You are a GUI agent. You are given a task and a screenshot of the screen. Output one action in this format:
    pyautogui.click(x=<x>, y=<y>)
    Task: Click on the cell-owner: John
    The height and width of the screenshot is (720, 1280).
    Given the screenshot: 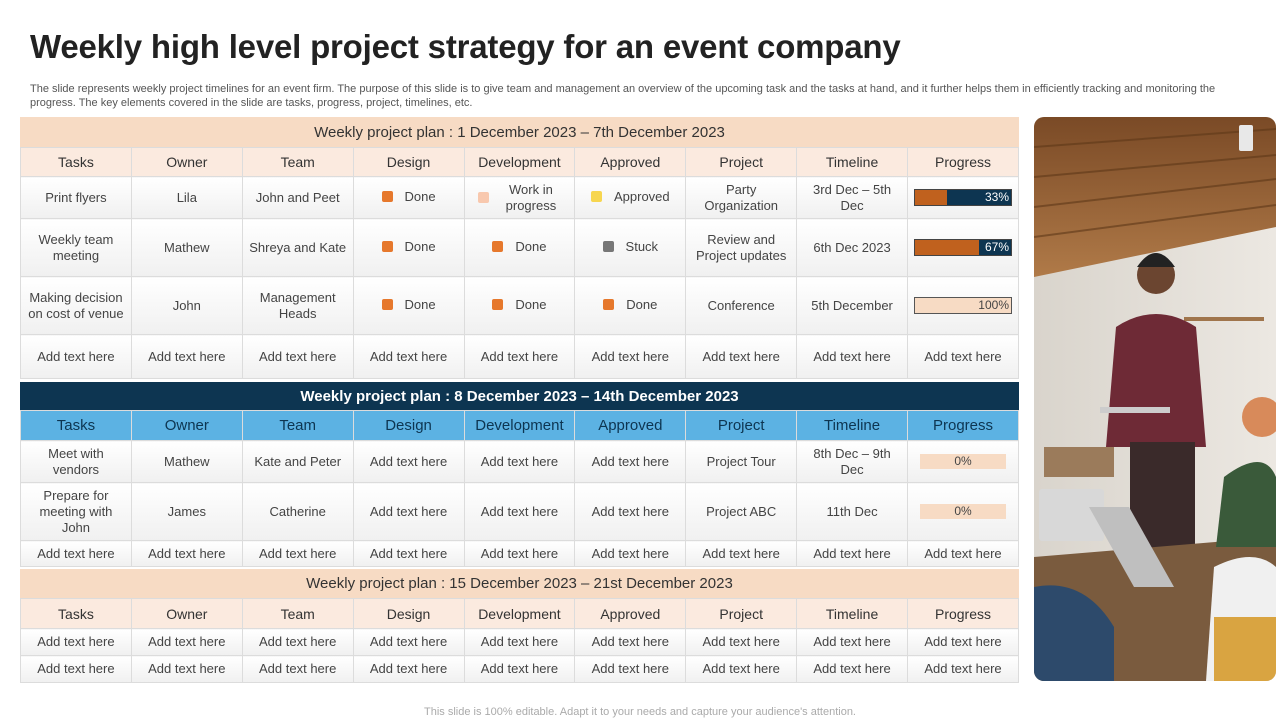 What is the action you would take?
    pyautogui.click(x=186, y=305)
    